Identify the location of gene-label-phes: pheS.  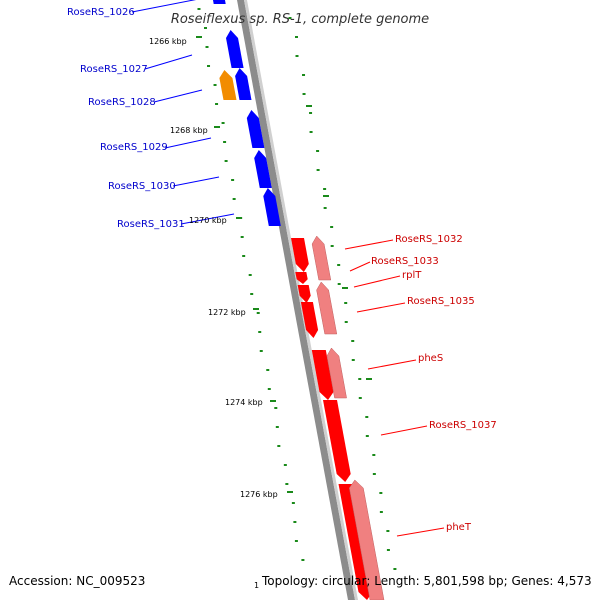
(430, 358).